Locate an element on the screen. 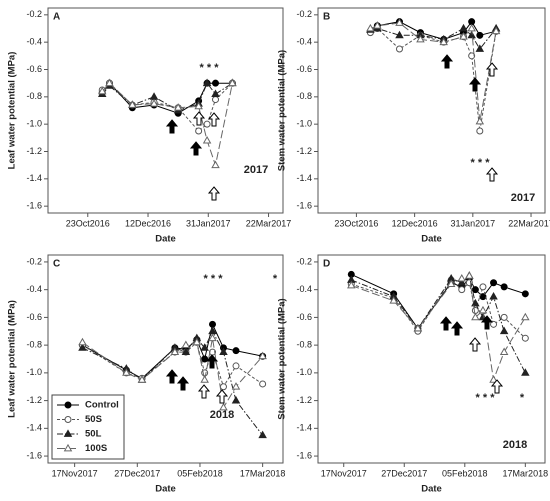  x-tick-label: 17Nov2017 is located at coordinates (75, 473).